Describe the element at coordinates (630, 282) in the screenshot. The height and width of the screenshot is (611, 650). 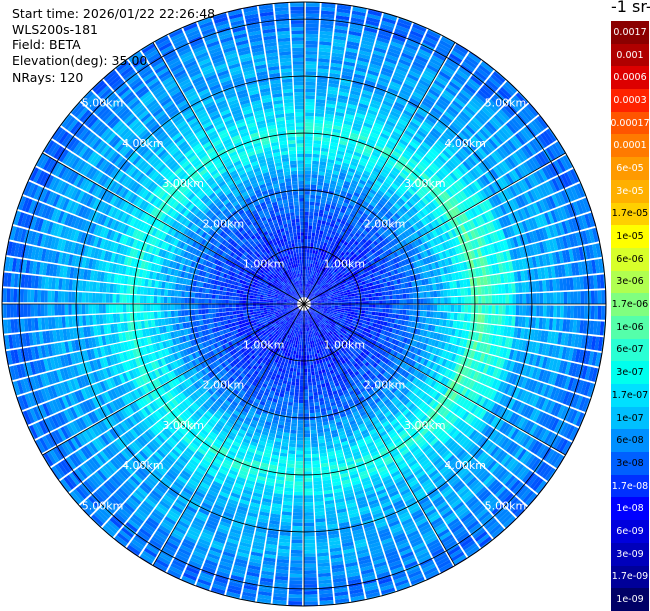
I see `colorbar-level: 3e-06` at that location.